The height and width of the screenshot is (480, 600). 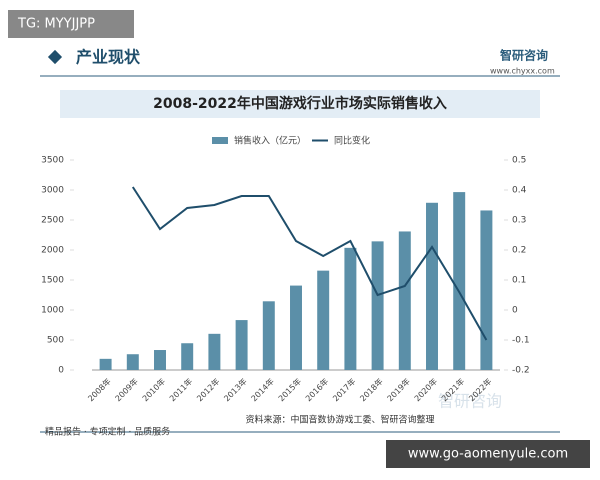 I want to click on y2-tick-label: -0.2, so click(x=521, y=371).